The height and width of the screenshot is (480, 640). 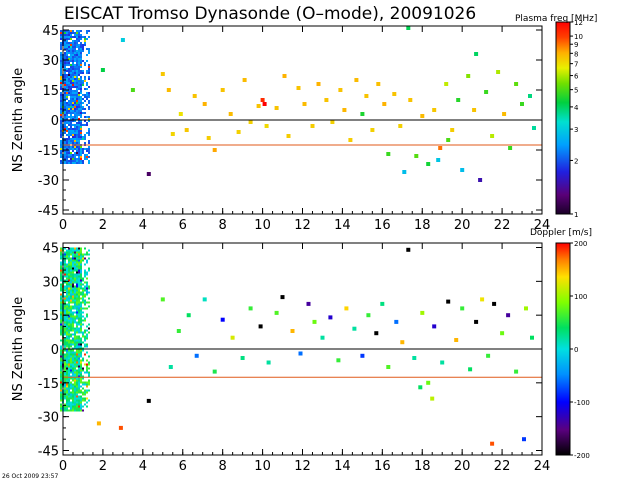 What do you see at coordinates (50, 282) in the screenshot?
I see `y-tick-label: 30` at bounding box center [50, 282].